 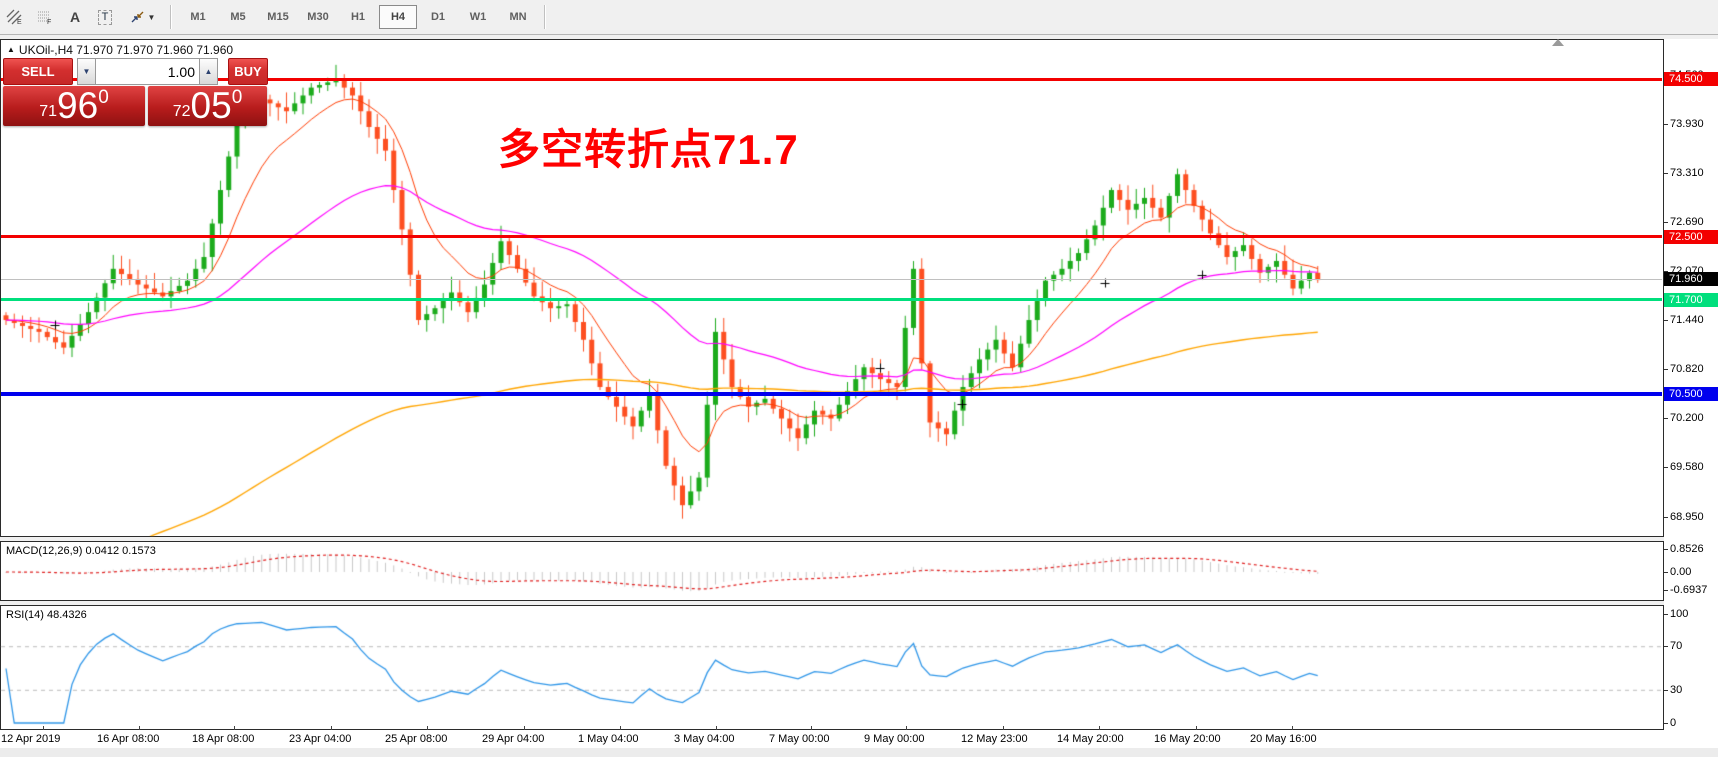 I want to click on svg-text: F, so click(x=49, y=22).